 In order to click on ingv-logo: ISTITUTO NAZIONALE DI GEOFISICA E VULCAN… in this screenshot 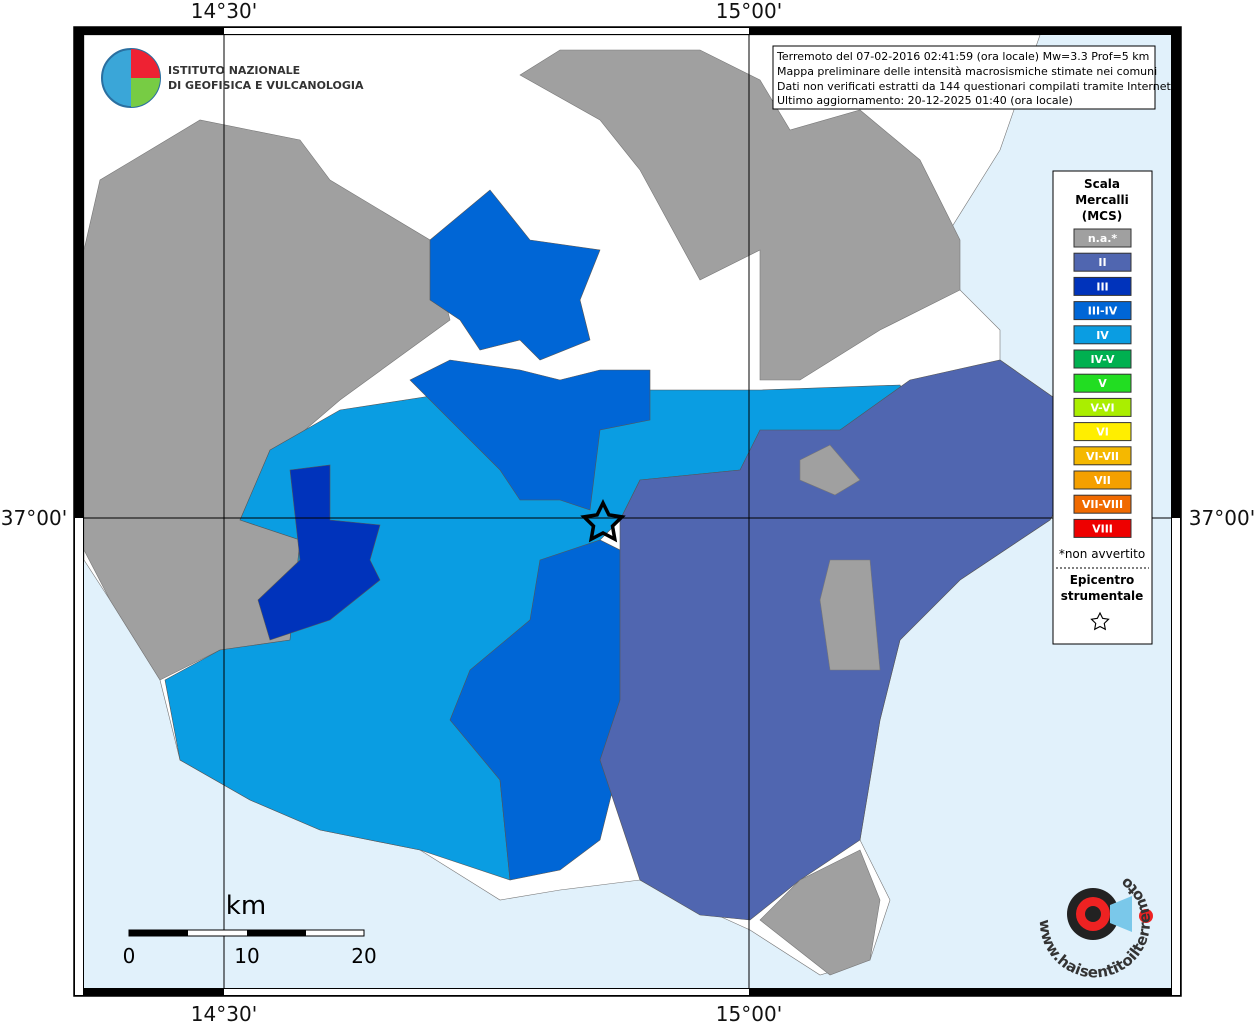, I will do `click(232, 78)`.